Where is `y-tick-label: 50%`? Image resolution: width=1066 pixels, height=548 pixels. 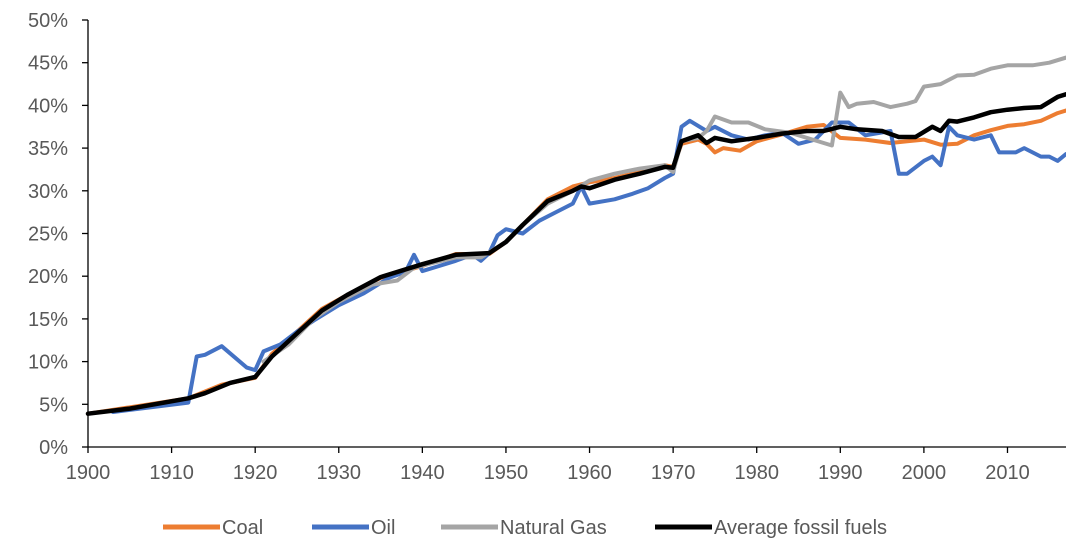
y-tick-label: 50% is located at coordinates (48, 21).